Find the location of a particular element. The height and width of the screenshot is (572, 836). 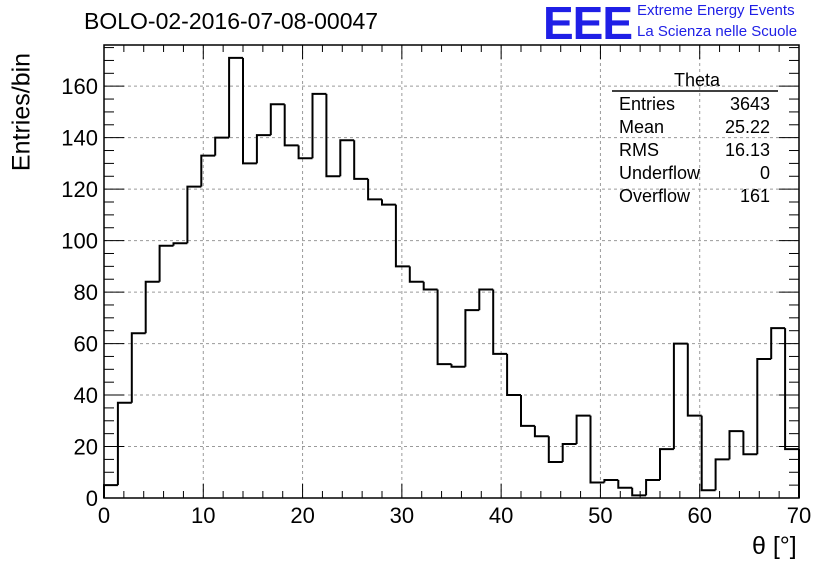

stats-row-value: 16.13 is located at coordinates (747, 150).